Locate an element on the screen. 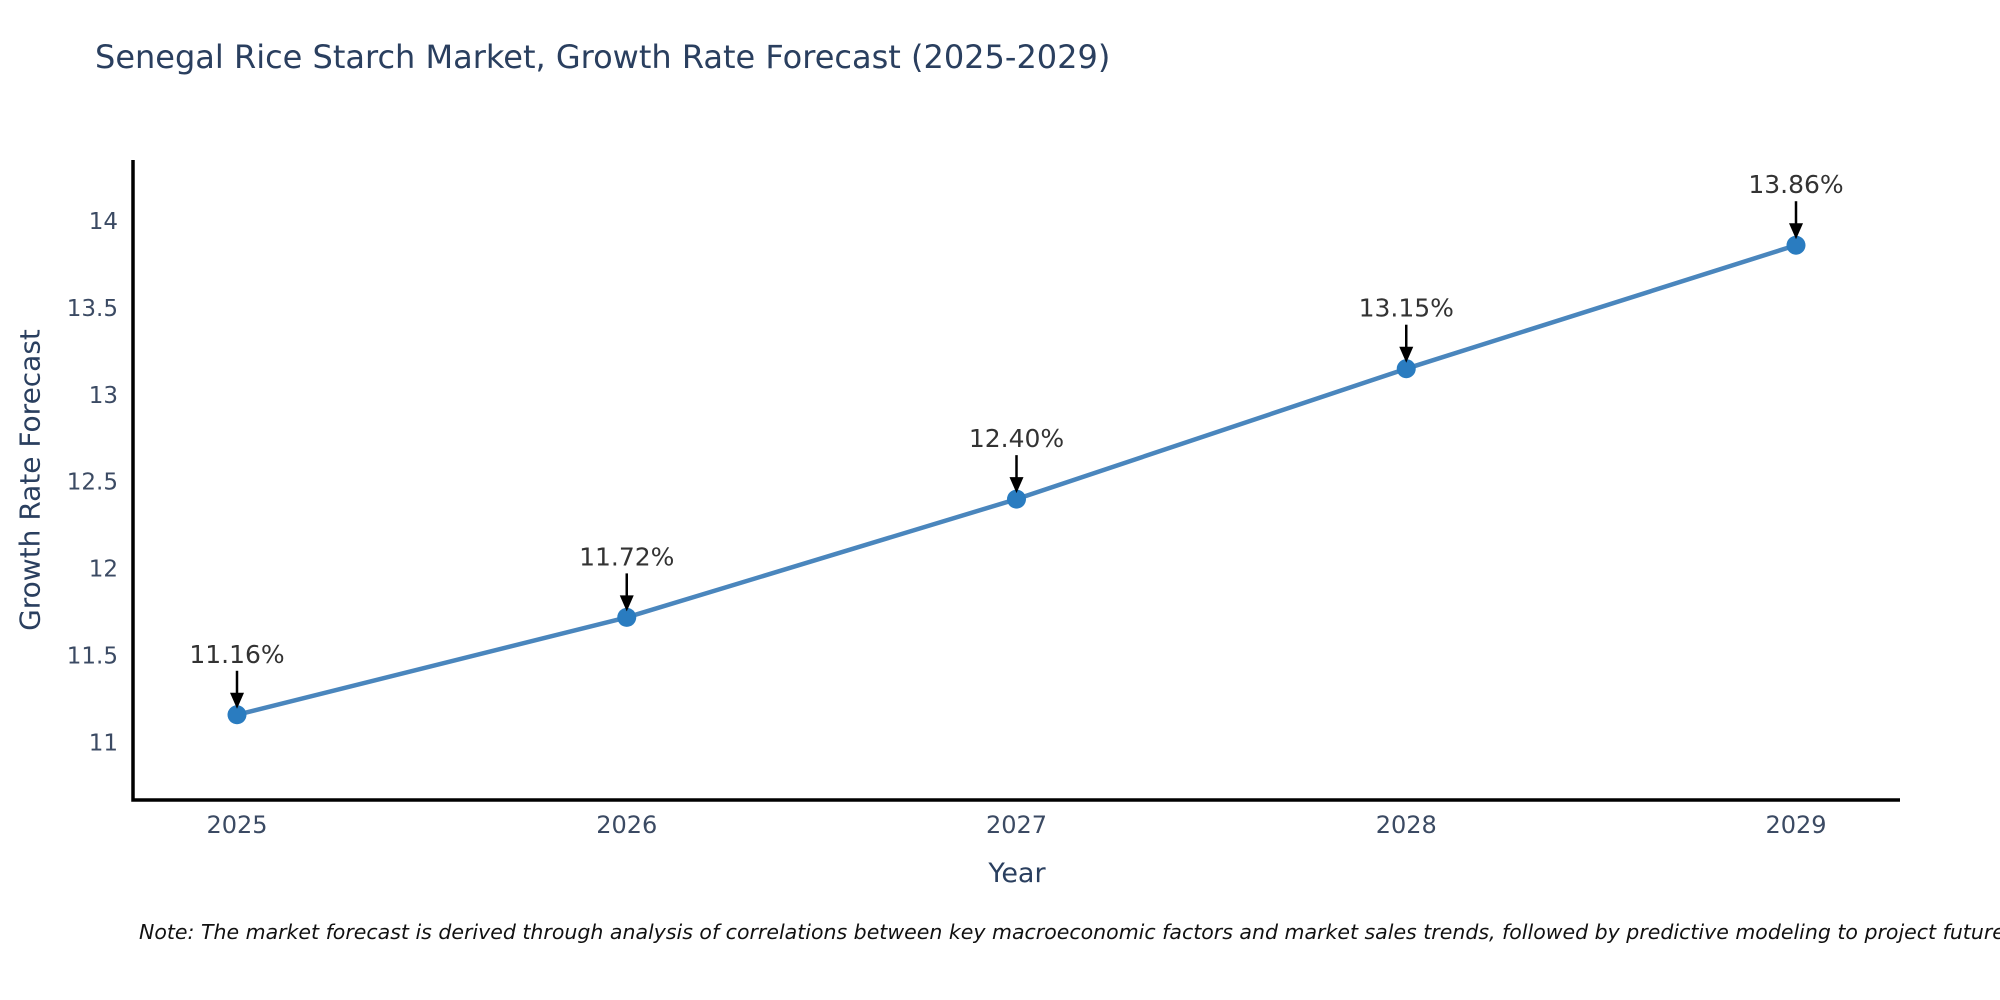  y-tick-label: 14 is located at coordinates (103, 222).